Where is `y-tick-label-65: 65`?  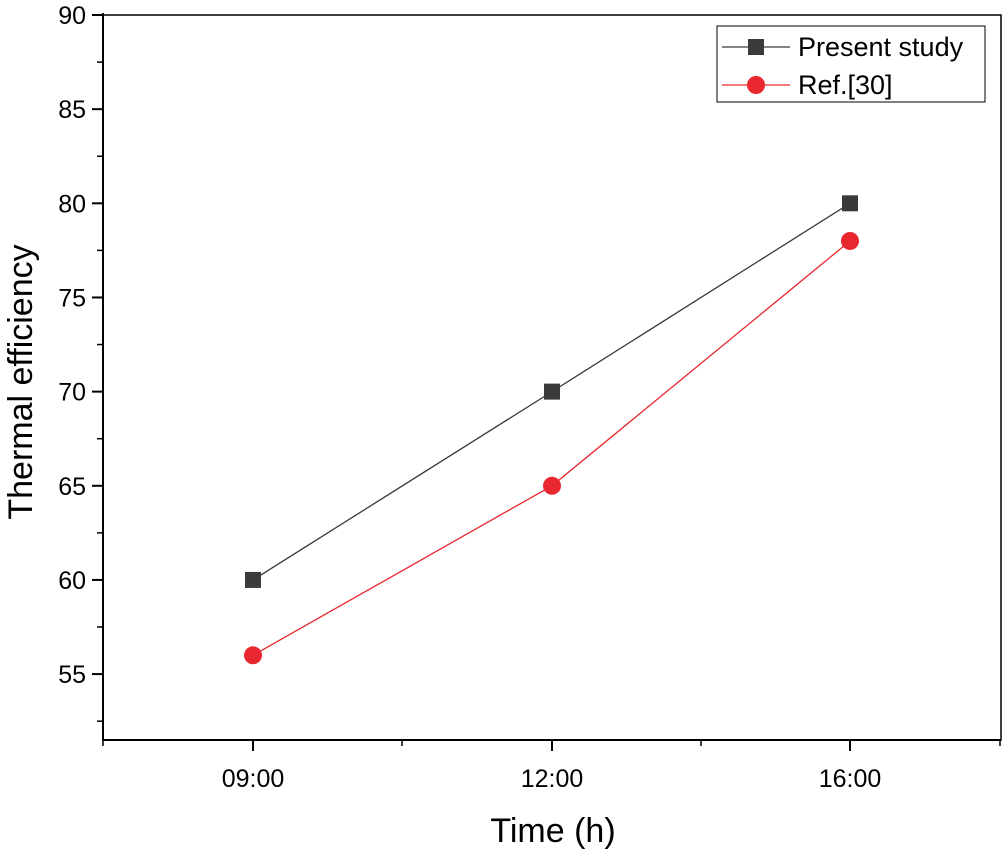
y-tick-label-65: 65 is located at coordinates (72, 487).